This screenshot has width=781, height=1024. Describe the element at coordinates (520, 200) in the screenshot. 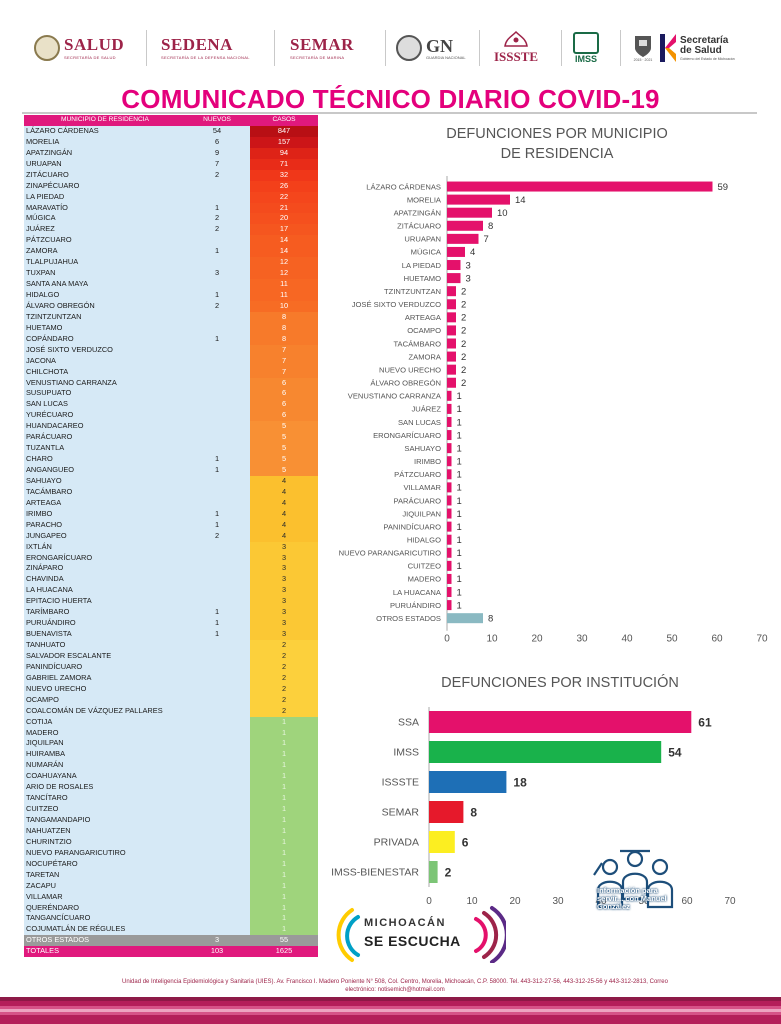

I see `value-label: 14` at that location.